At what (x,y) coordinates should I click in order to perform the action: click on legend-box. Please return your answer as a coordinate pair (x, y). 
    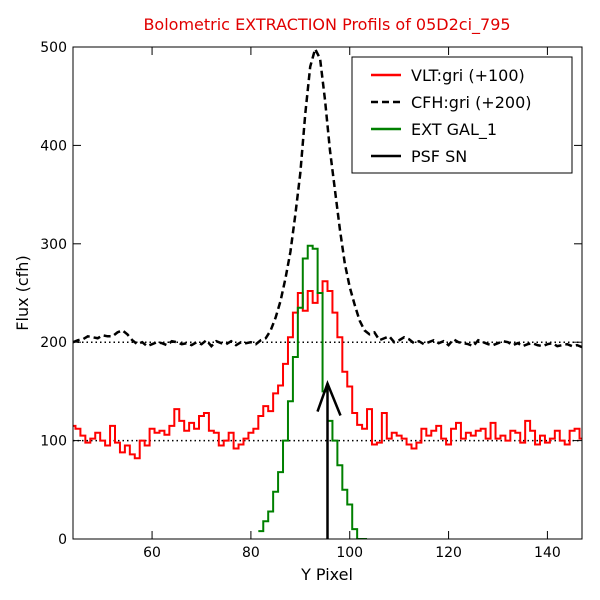
    Looking at the image, I should click on (462, 115).